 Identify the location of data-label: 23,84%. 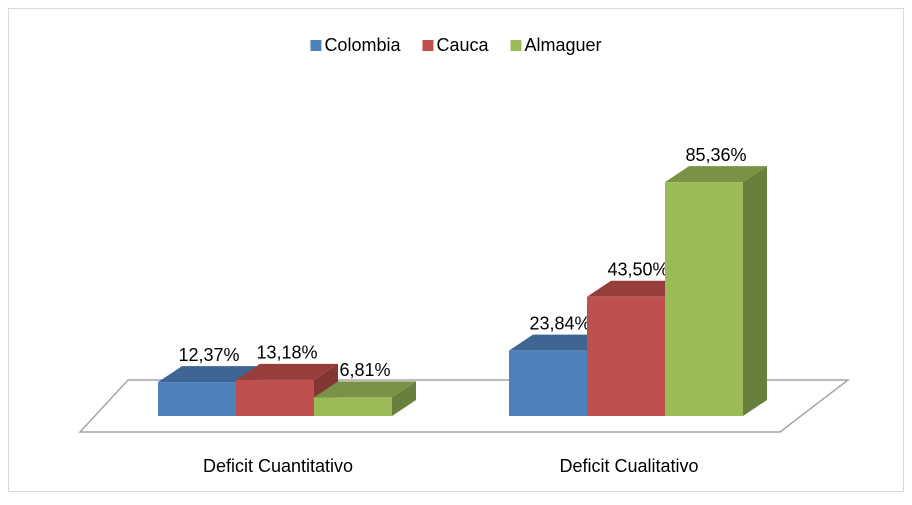
(559, 323).